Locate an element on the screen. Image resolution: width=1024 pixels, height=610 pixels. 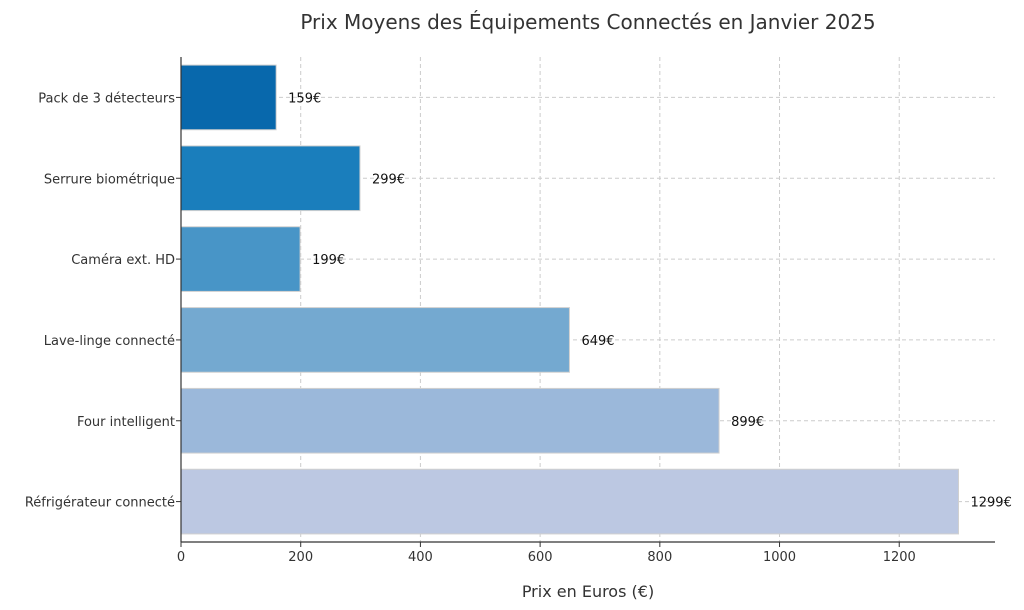
category-label: Four intelligent is located at coordinates (126, 422).